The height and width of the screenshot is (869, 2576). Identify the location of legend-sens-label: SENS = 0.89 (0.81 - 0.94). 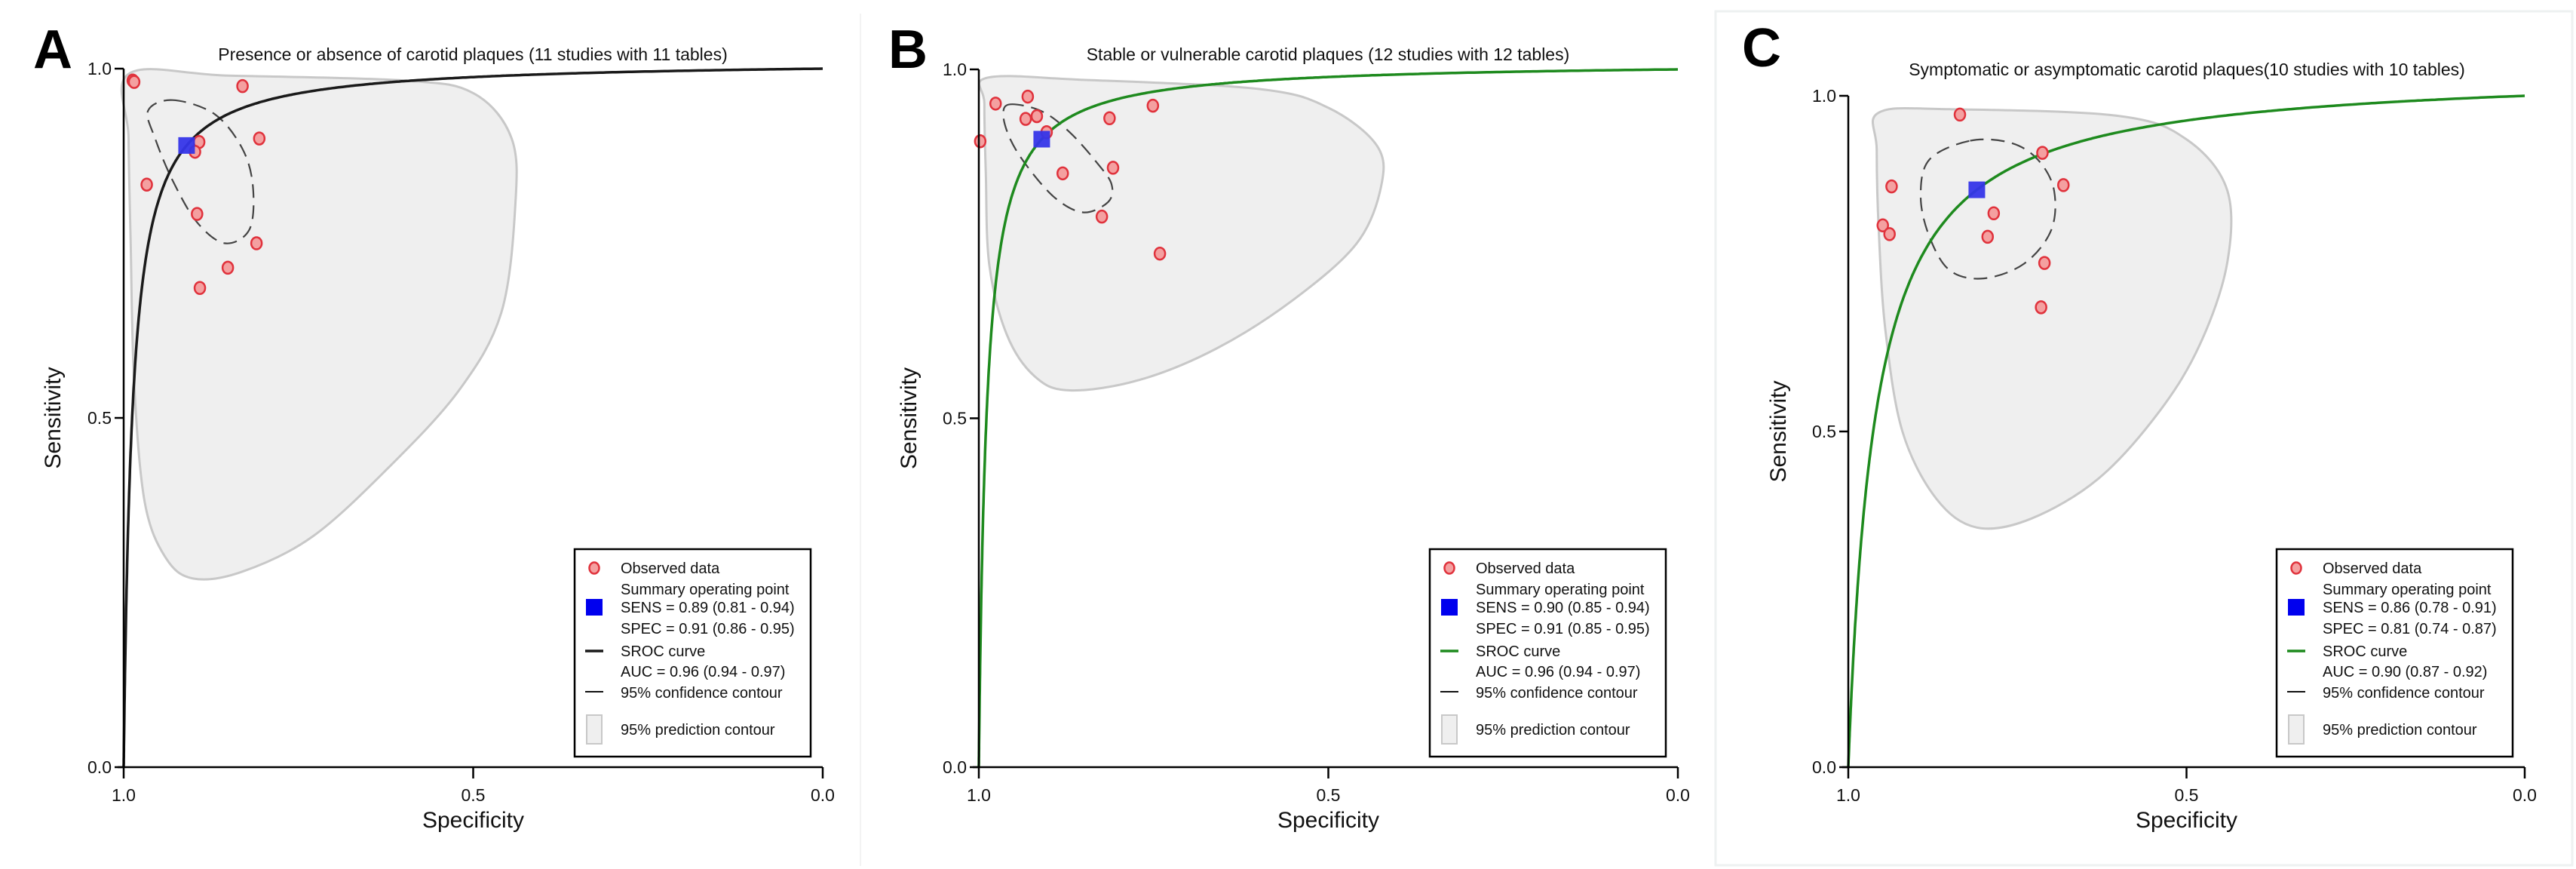
(708, 608).